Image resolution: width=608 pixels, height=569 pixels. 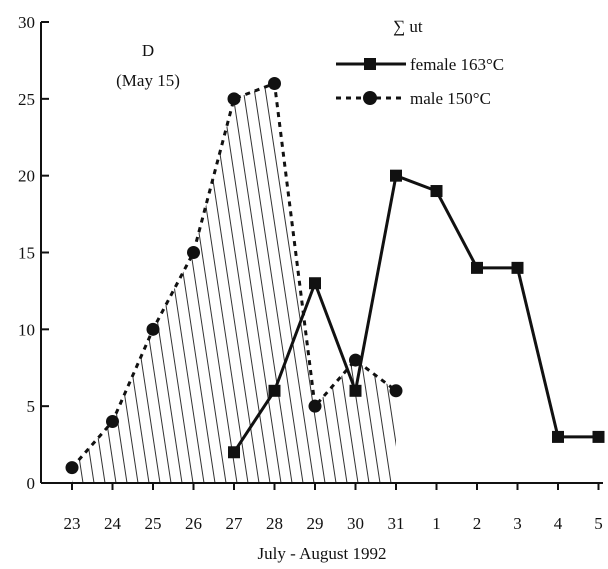 What do you see at coordinates (274, 523) in the screenshot?
I see `x-tick-label: 28` at bounding box center [274, 523].